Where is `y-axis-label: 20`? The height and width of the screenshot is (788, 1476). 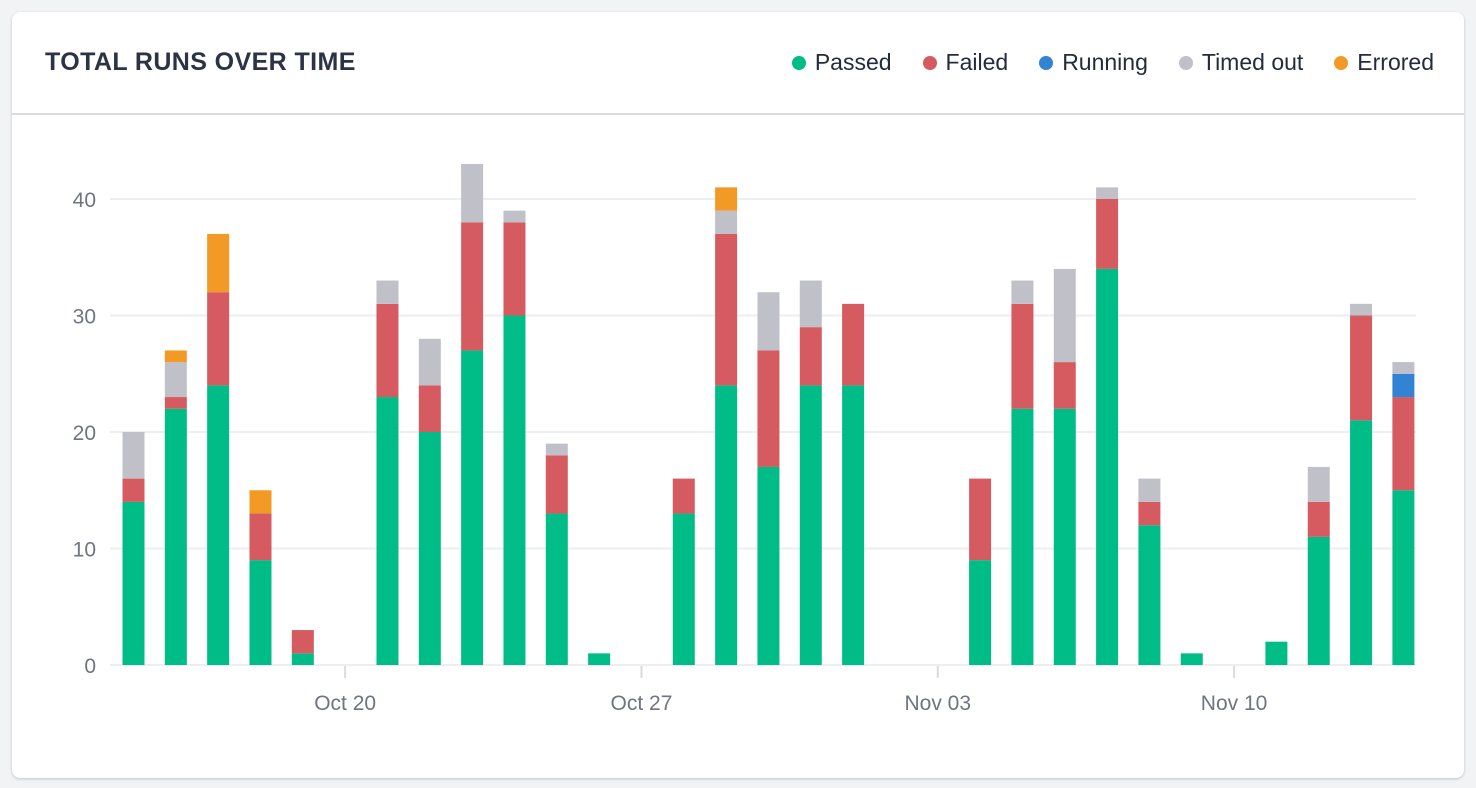 y-axis-label: 20 is located at coordinates (84, 433).